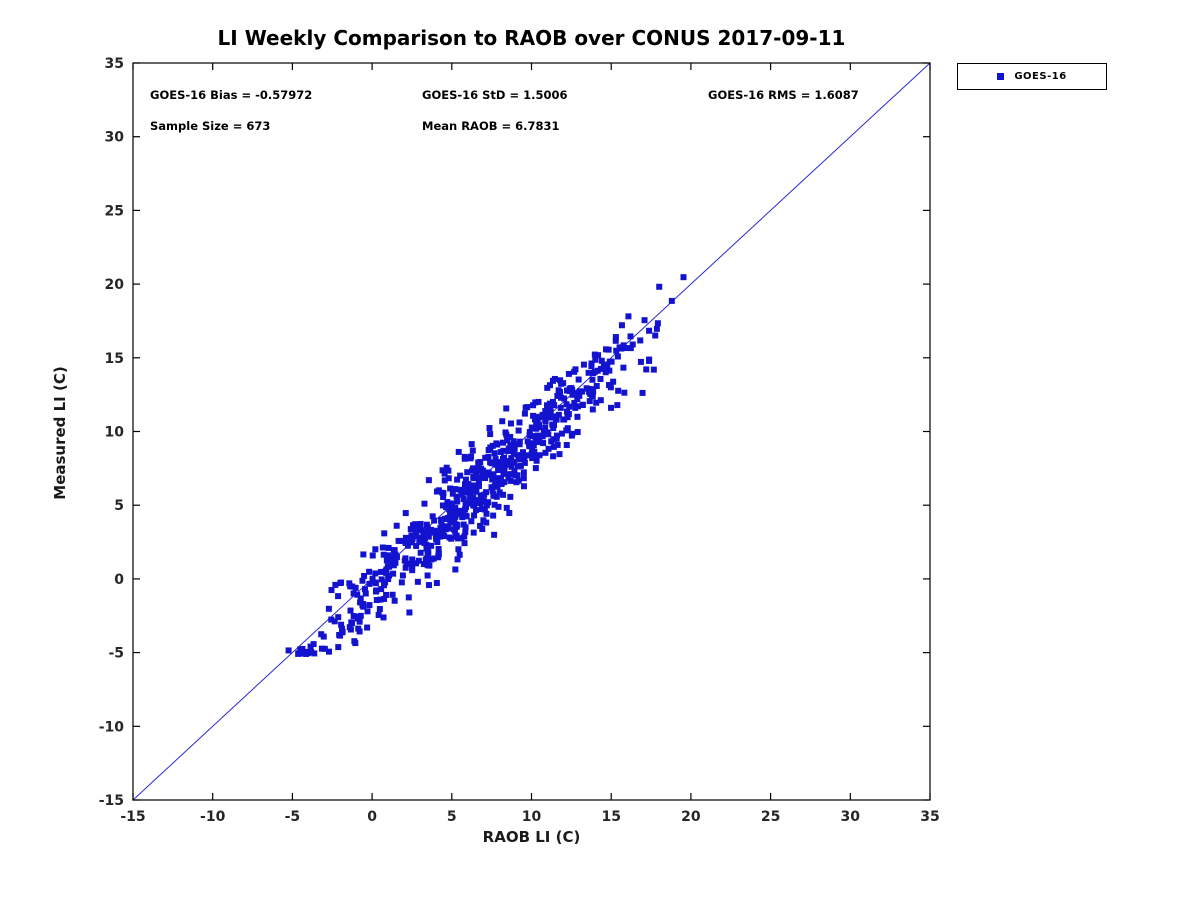 The height and width of the screenshot is (900, 1200). Describe the element at coordinates (491, 126) in the screenshot. I see `annotation-mean-raob: Mean RAOB = 6.7831` at that location.